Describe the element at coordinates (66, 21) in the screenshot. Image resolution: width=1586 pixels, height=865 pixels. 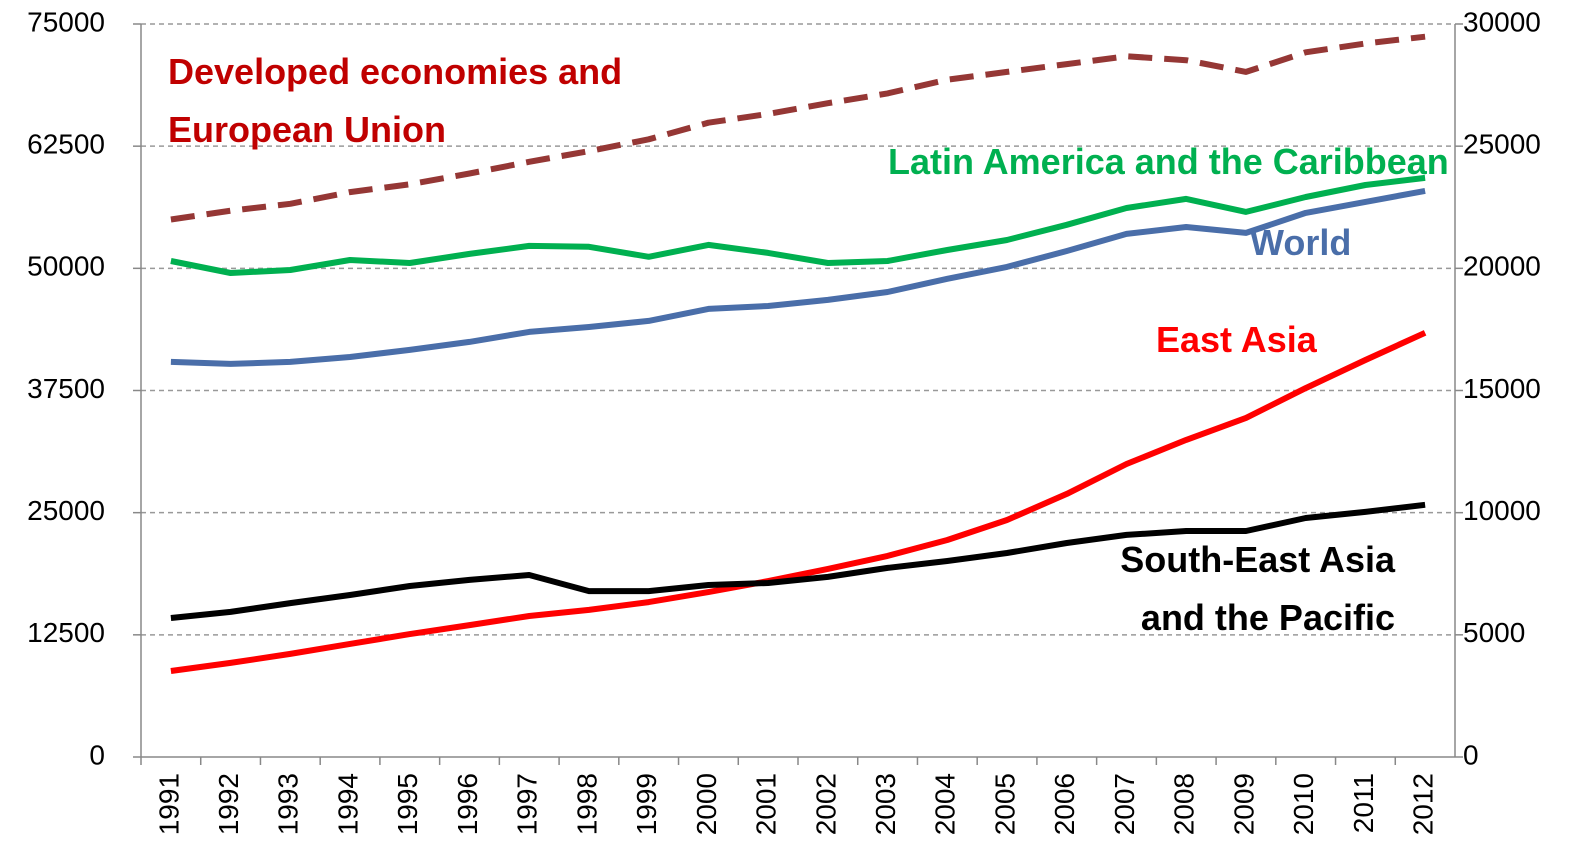
I see `y-tick-label: 75000` at that location.